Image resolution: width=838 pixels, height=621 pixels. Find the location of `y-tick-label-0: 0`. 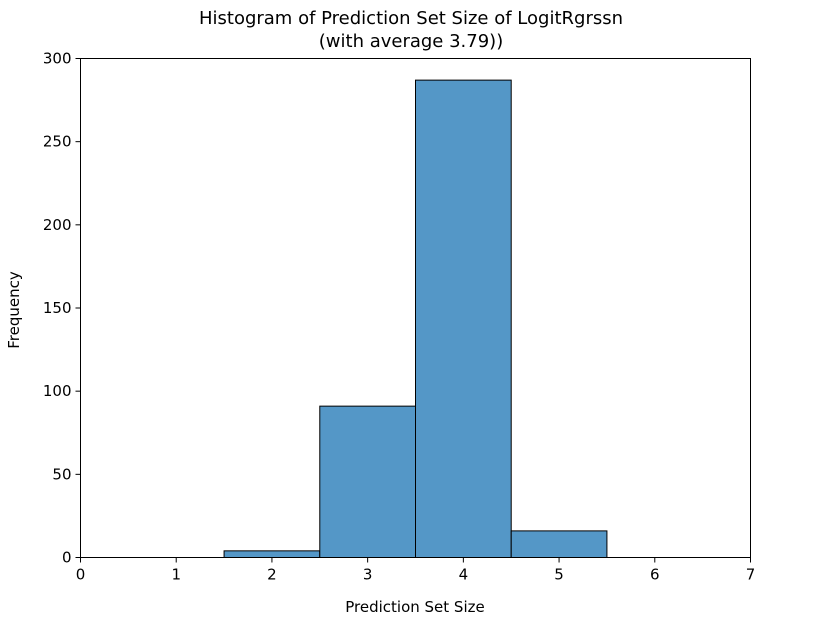

y-tick-label-0: 0 is located at coordinates (67, 558).